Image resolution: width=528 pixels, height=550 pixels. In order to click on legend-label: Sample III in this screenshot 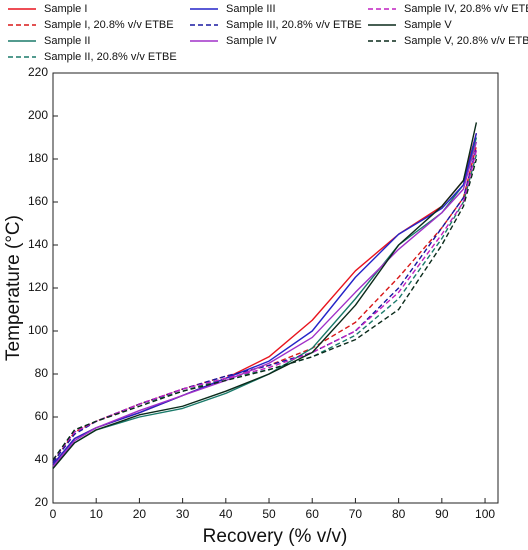, I will do `click(251, 9)`.